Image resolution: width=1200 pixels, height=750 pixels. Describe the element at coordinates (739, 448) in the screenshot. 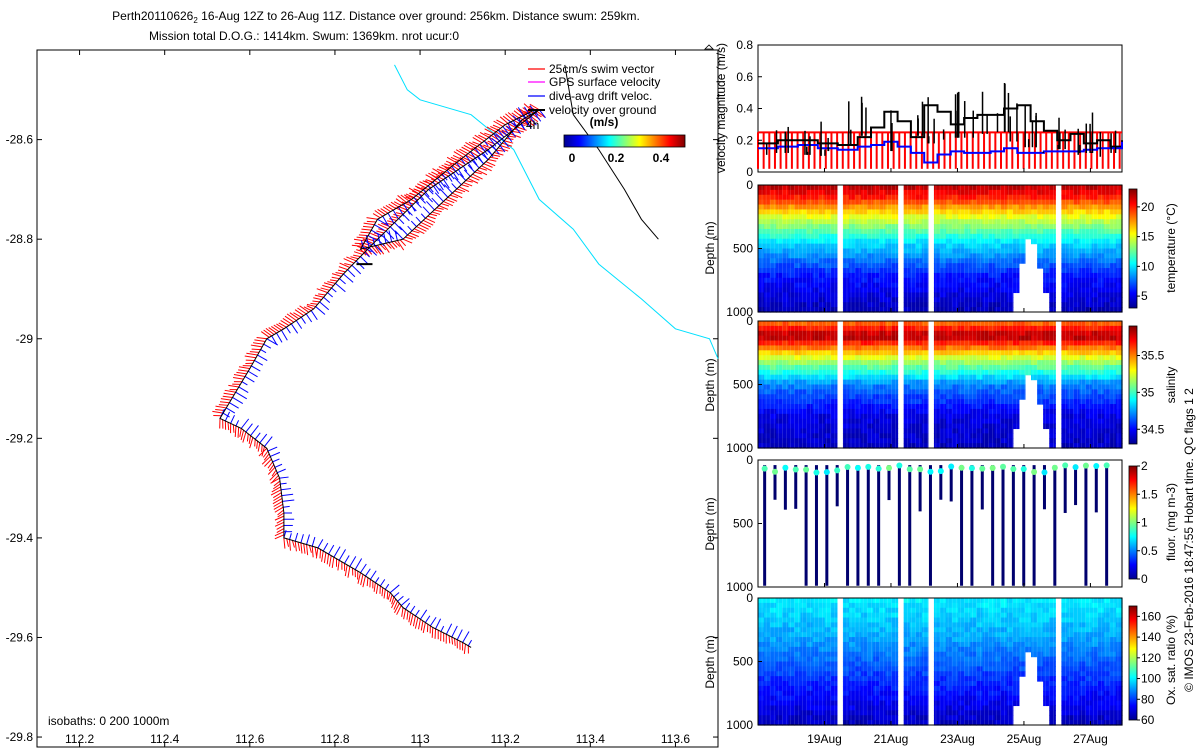

I see `sal-ytick-label: 1000` at that location.